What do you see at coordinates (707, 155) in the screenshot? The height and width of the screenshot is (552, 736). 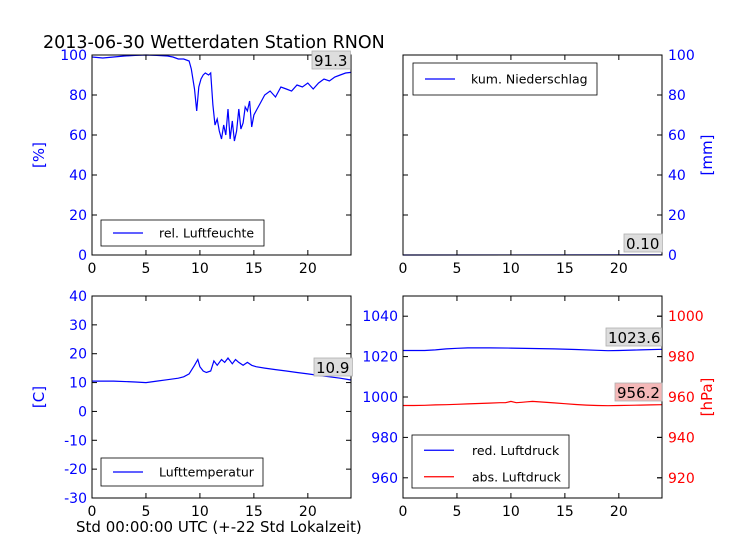 I see `y-axis-label: [mm]` at bounding box center [707, 155].